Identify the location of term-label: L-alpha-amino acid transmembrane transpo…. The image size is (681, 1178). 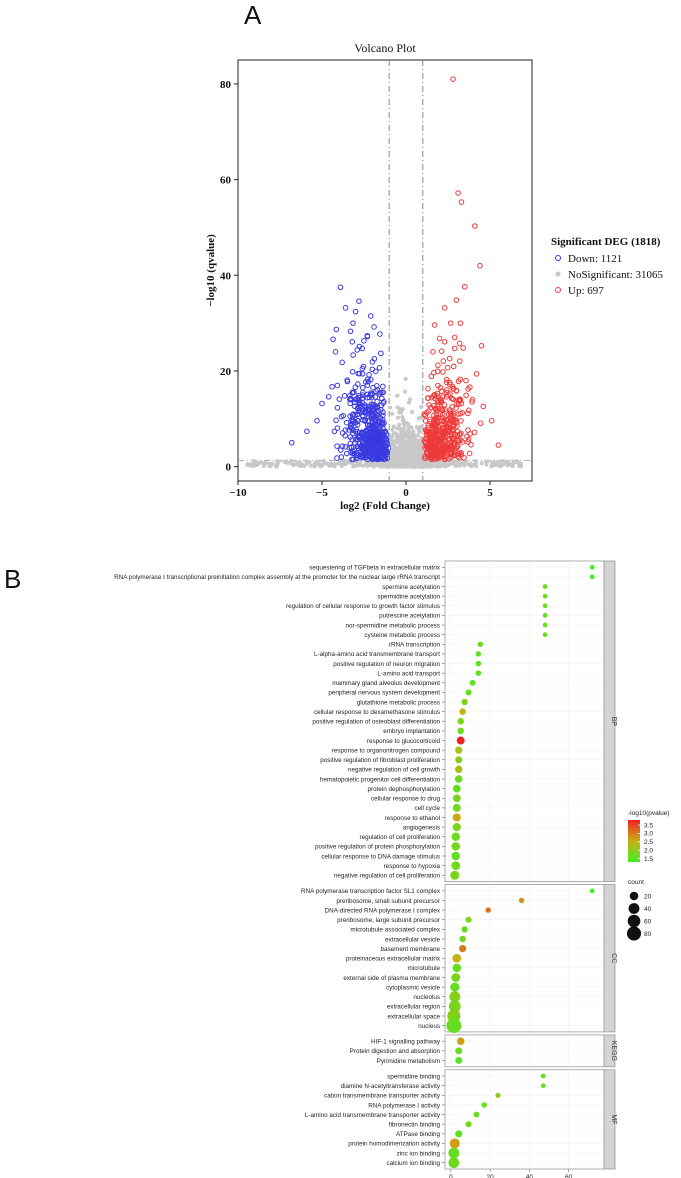
(377, 654).